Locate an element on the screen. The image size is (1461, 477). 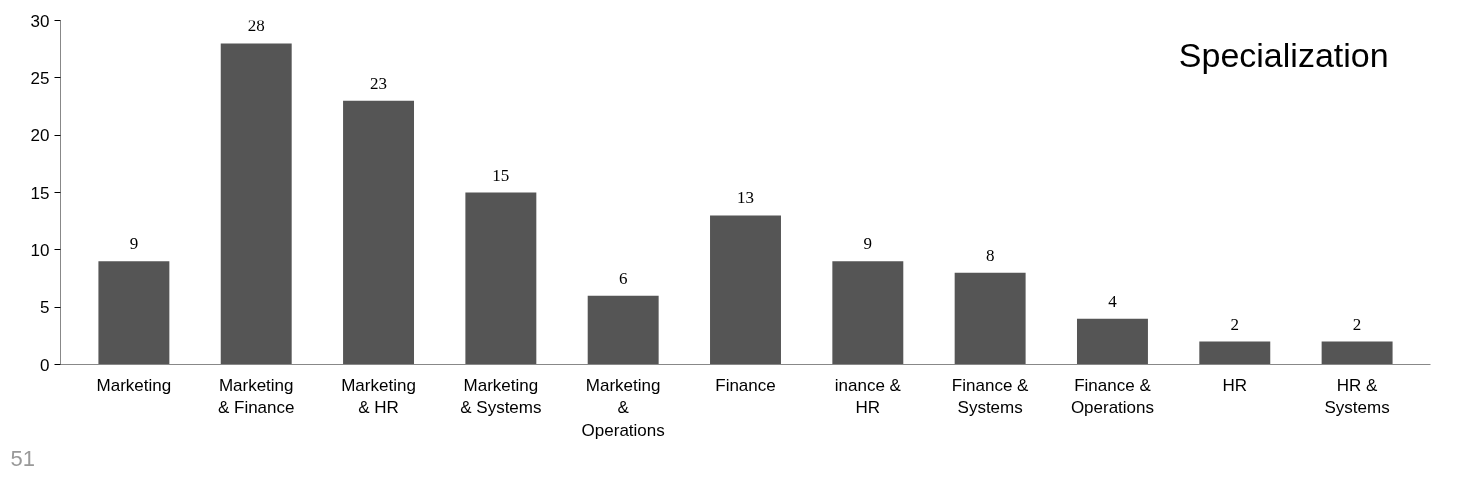
x-tick-label: Marketing & Systems is located at coordinates (501, 396).